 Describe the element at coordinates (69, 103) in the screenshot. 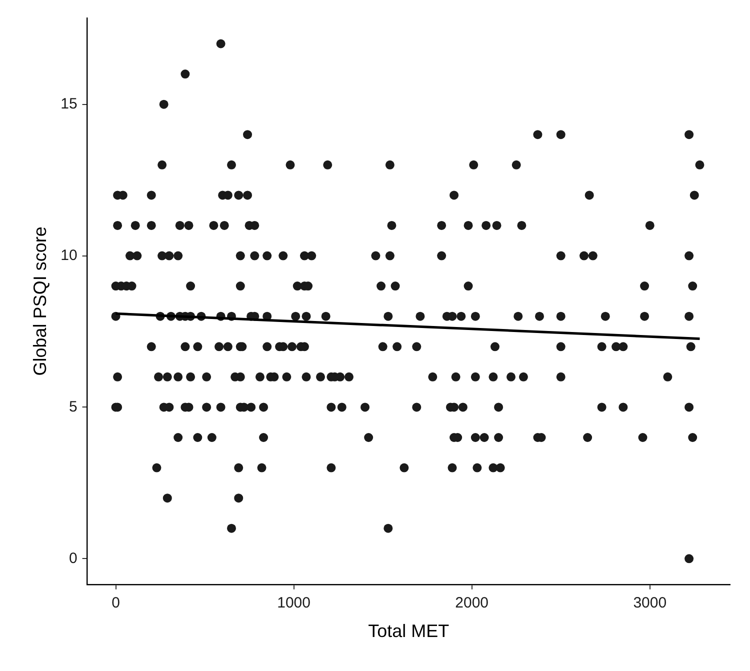

I see `y-tick-label: 15` at that location.